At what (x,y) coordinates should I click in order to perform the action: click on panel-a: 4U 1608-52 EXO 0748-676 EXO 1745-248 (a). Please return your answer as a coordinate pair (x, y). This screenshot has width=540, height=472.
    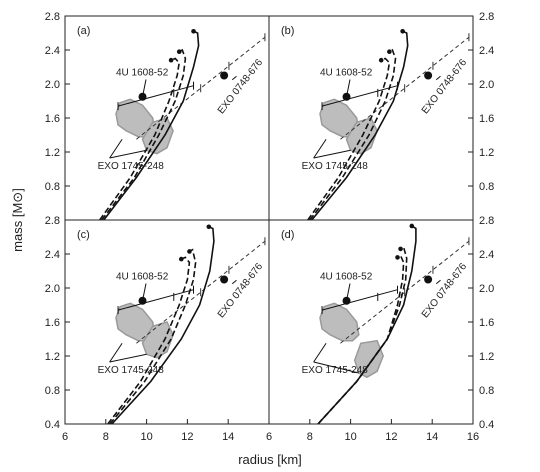
    Looking at the image, I should click on (171, 123).